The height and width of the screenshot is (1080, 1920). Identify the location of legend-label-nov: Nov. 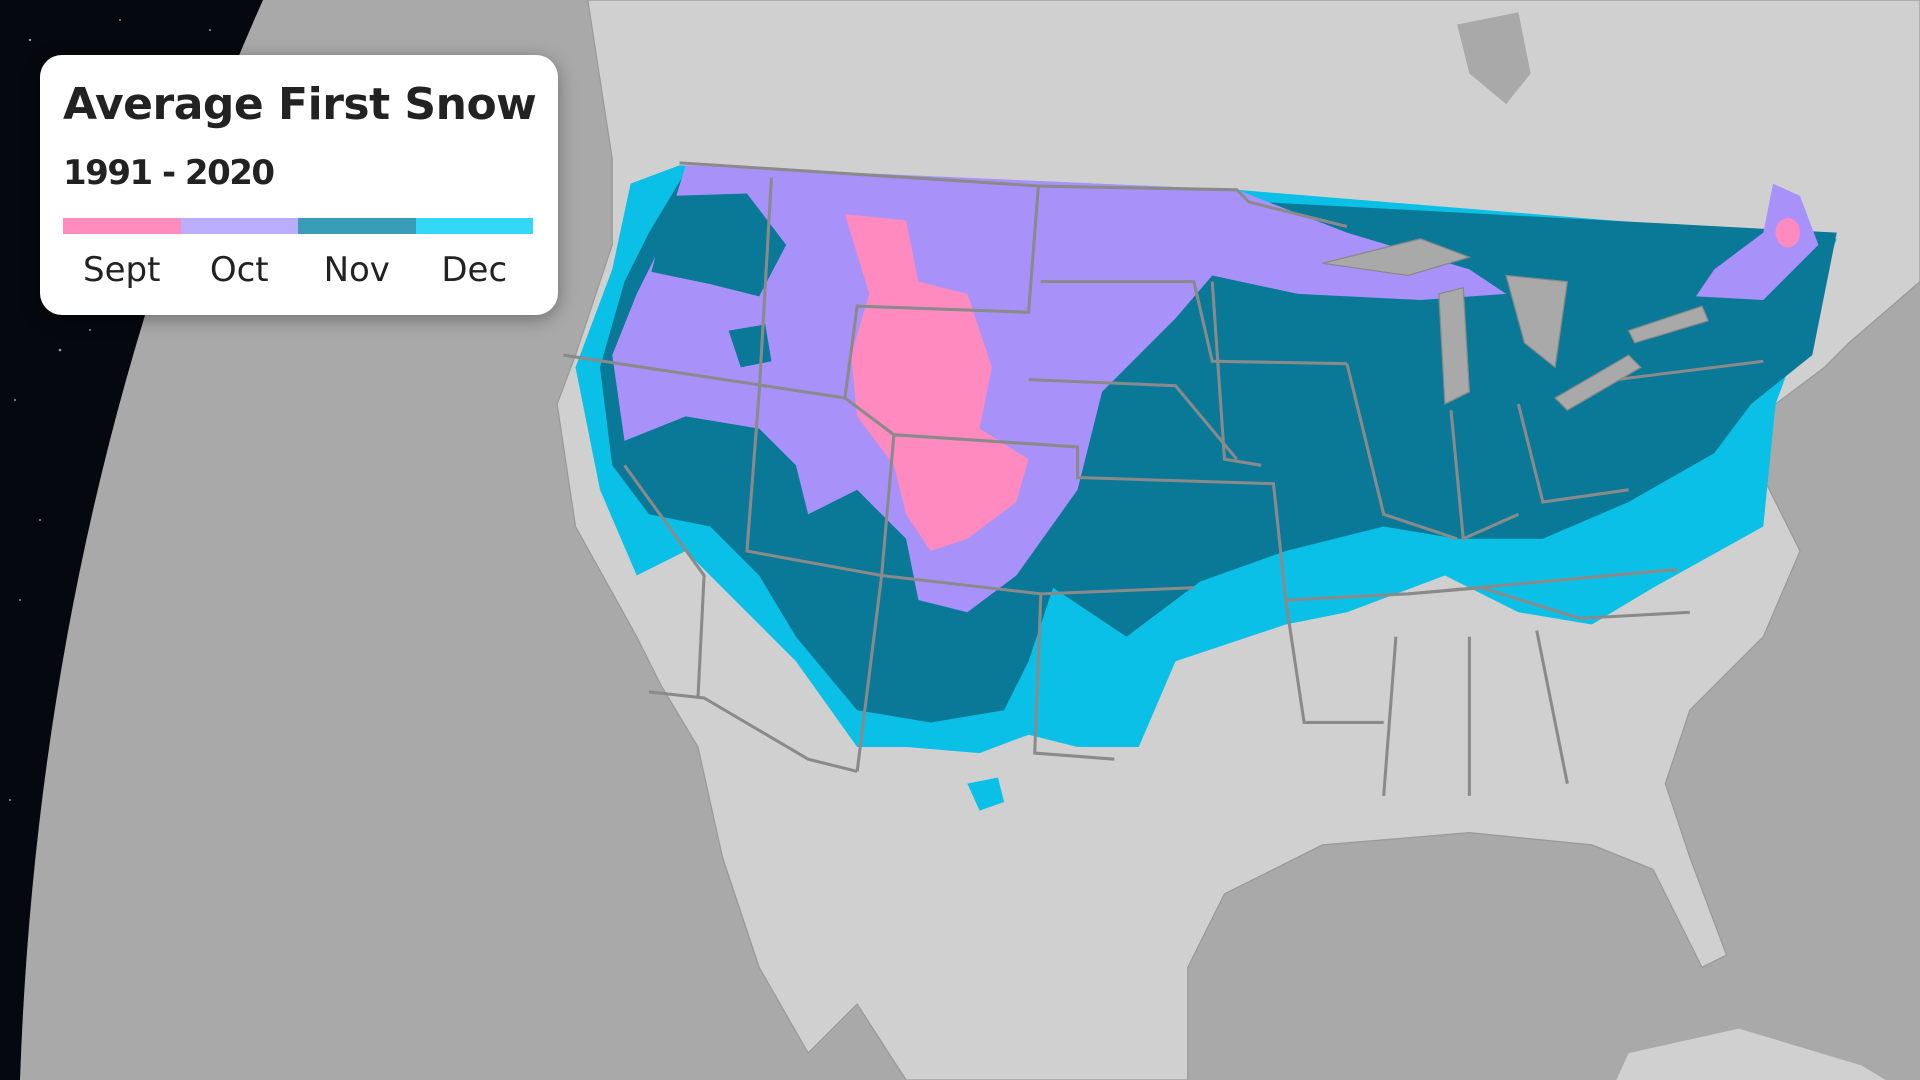
(356, 270).